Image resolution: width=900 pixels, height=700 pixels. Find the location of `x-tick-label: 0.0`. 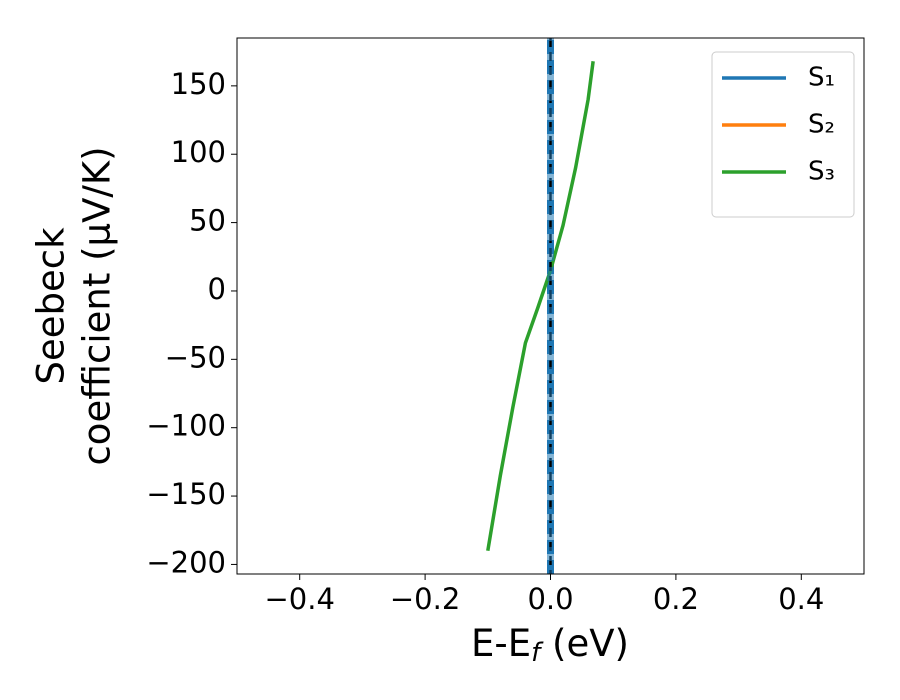

x-tick-label: 0.0 is located at coordinates (550, 599).